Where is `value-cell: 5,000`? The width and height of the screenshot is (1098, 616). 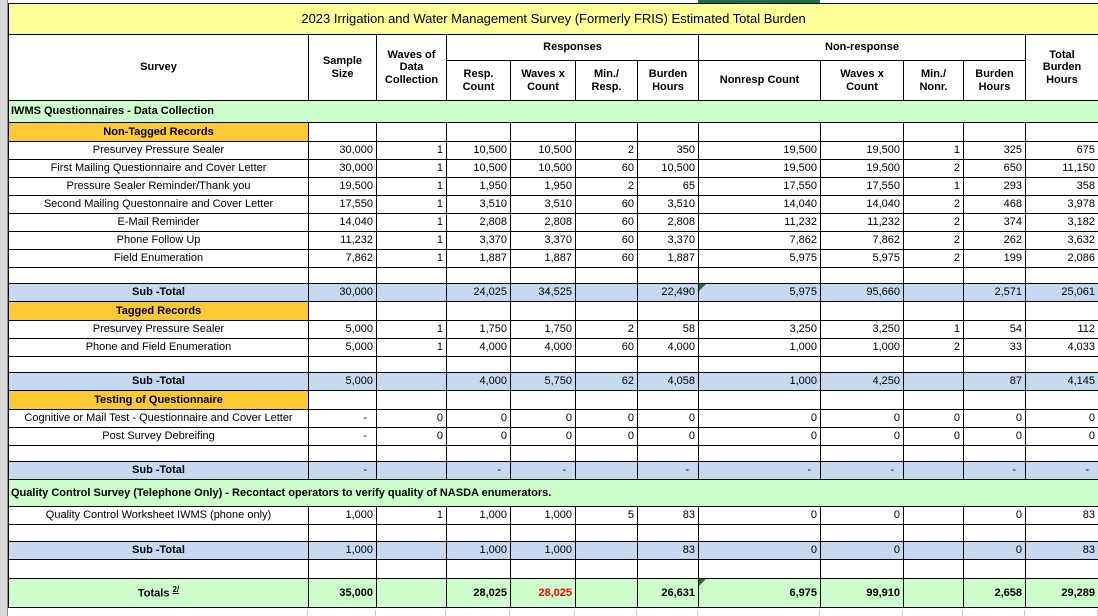
value-cell: 5,000 is located at coordinates (342, 347).